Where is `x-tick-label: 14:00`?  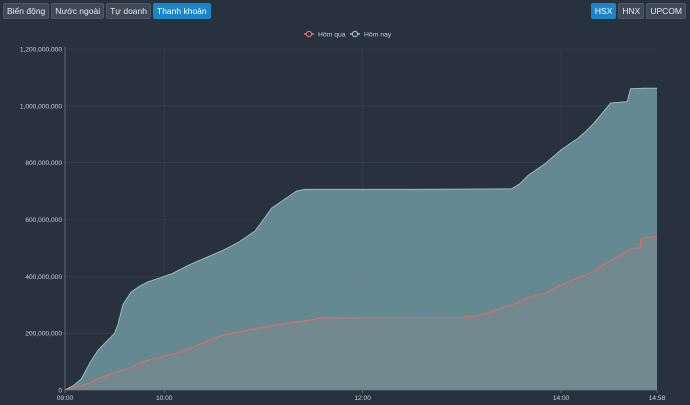
x-tick-label: 14:00 is located at coordinates (561, 398).